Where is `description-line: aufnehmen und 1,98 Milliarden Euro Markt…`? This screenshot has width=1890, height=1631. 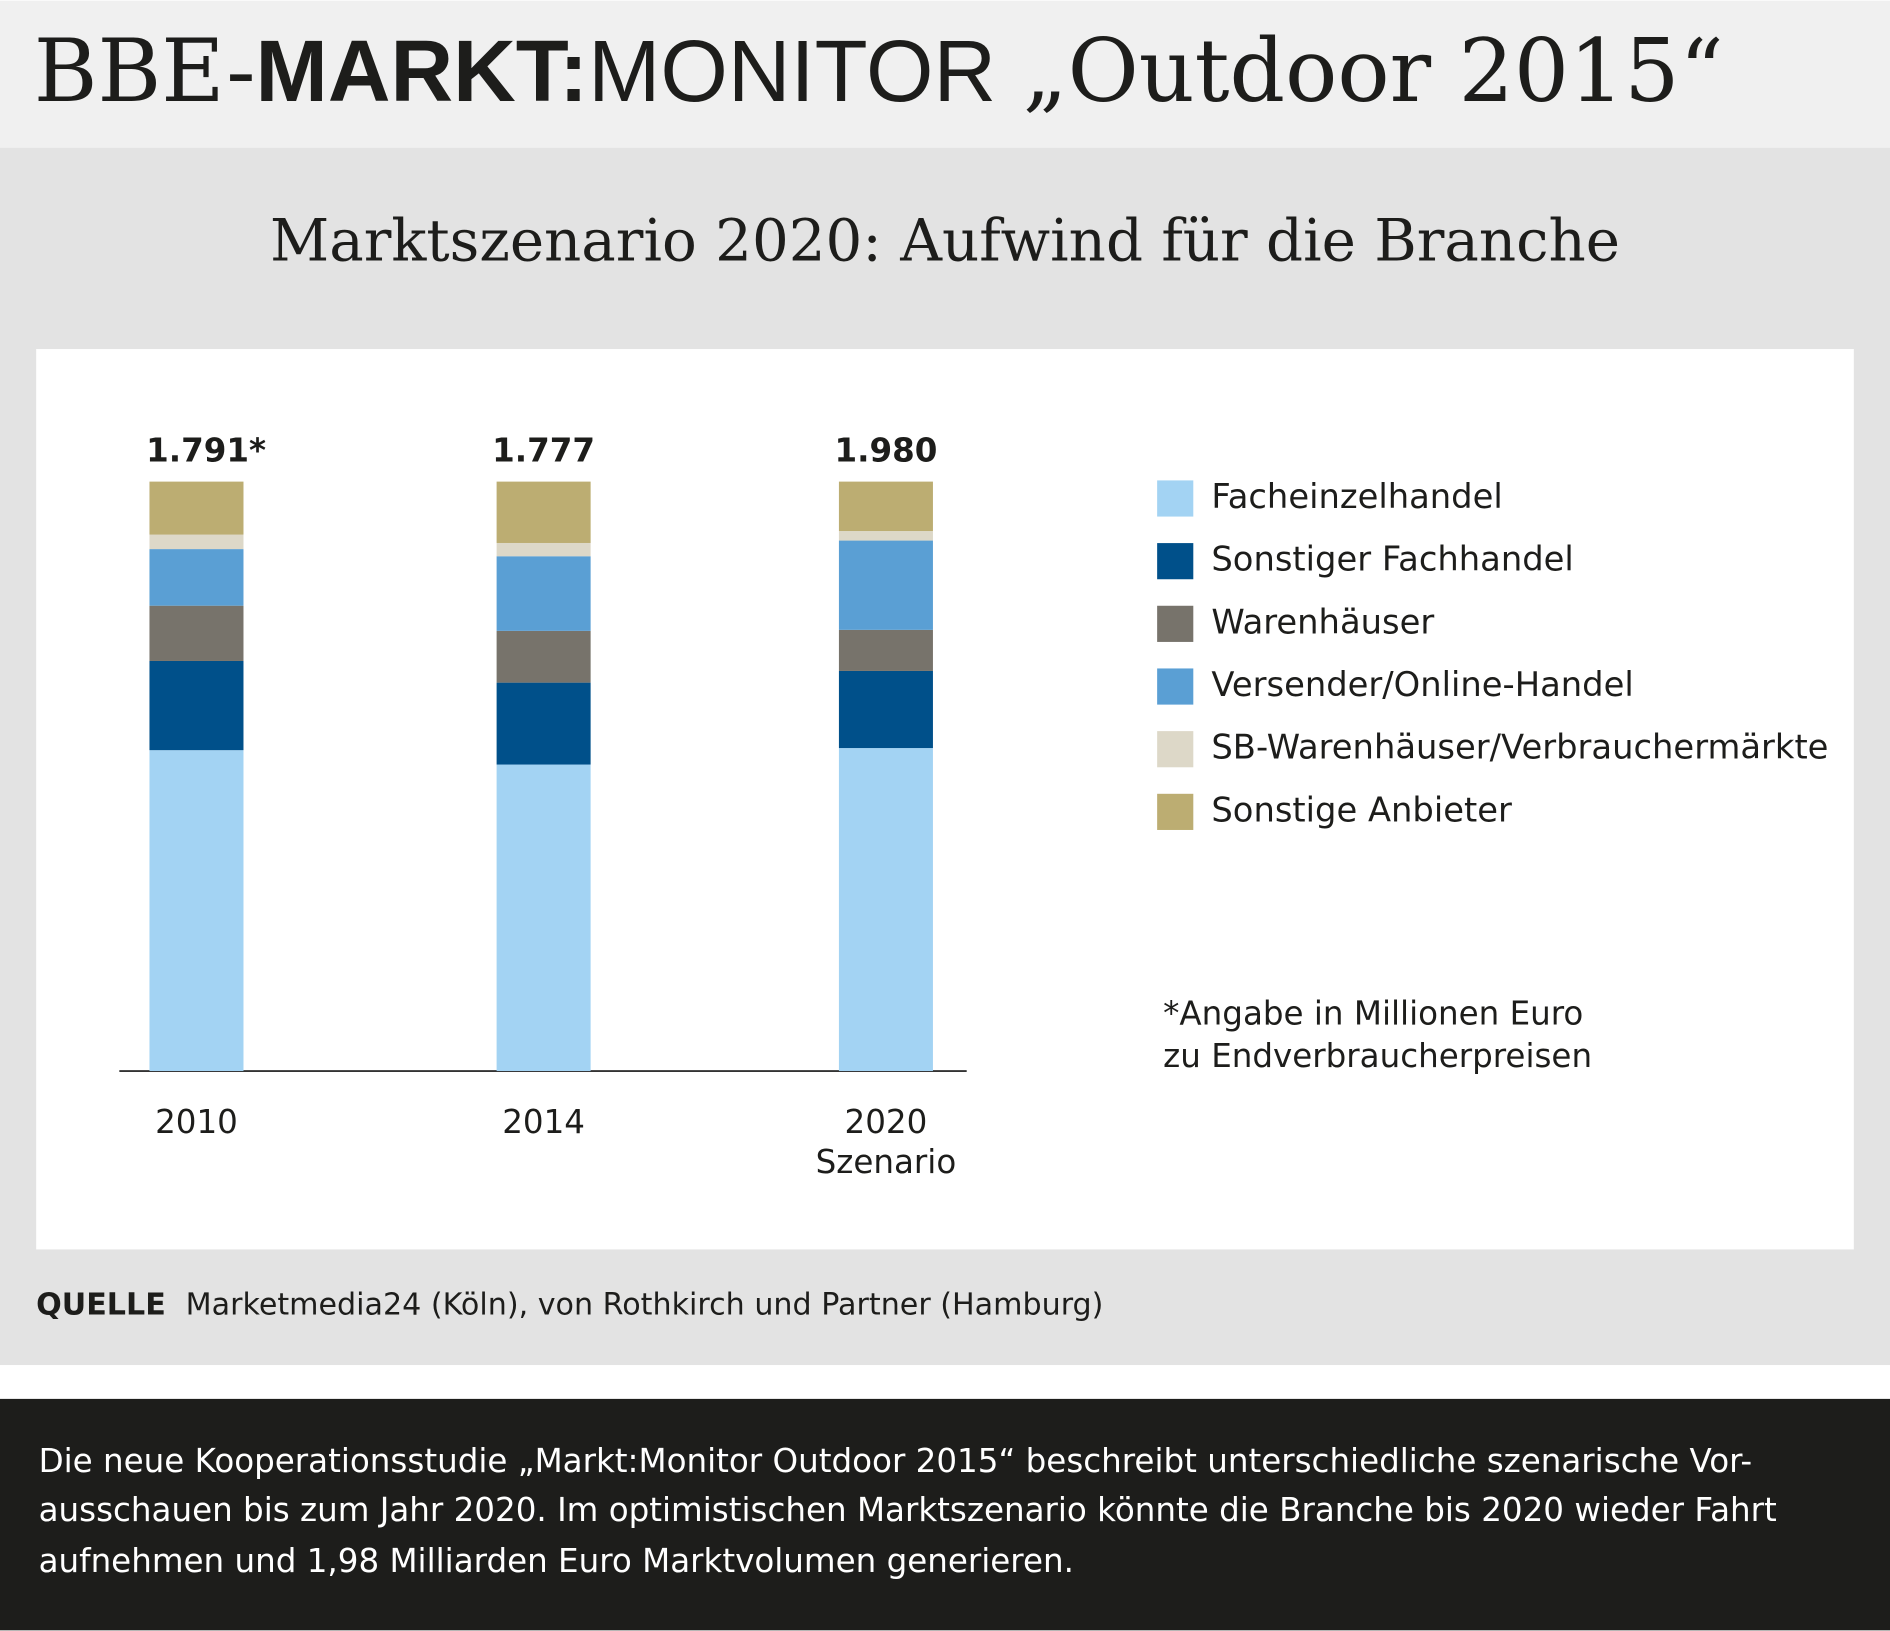 description-line: aufnehmen und 1,98 Milliarden Euro Markt… is located at coordinates (556, 1561).